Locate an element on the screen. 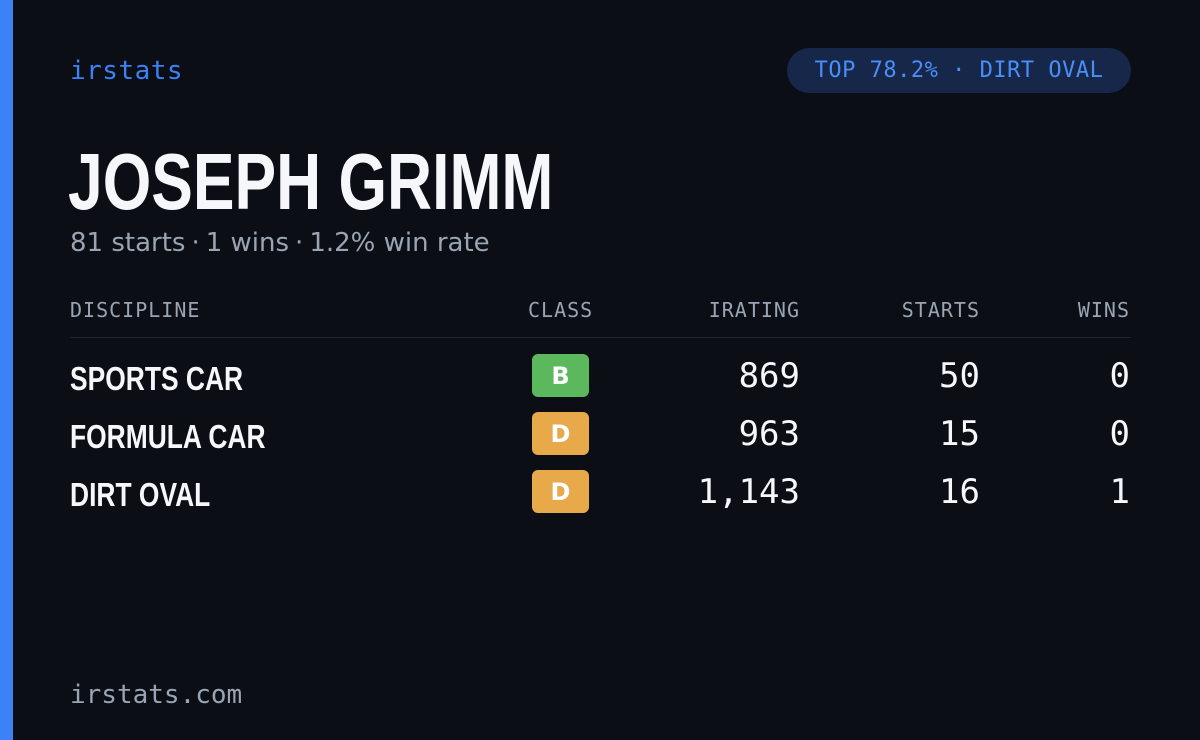 The height and width of the screenshot is (740, 1200). table-row: SPORTS CAR B 869 50 0 is located at coordinates (600, 381).